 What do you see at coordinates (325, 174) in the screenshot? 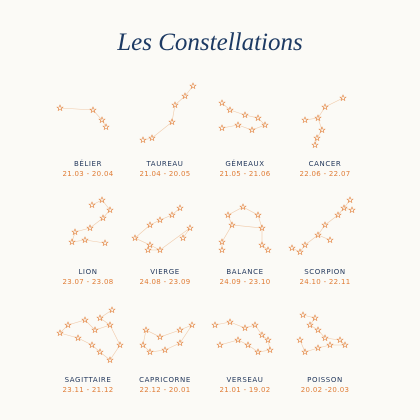
I see `sign-dates: 22.06 - 22.07` at bounding box center [325, 174].